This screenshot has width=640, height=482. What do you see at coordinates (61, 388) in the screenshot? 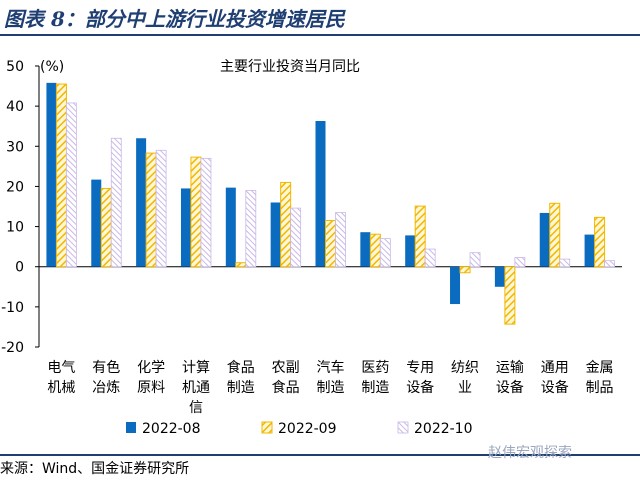
I see `category-label: 机械` at bounding box center [61, 388].